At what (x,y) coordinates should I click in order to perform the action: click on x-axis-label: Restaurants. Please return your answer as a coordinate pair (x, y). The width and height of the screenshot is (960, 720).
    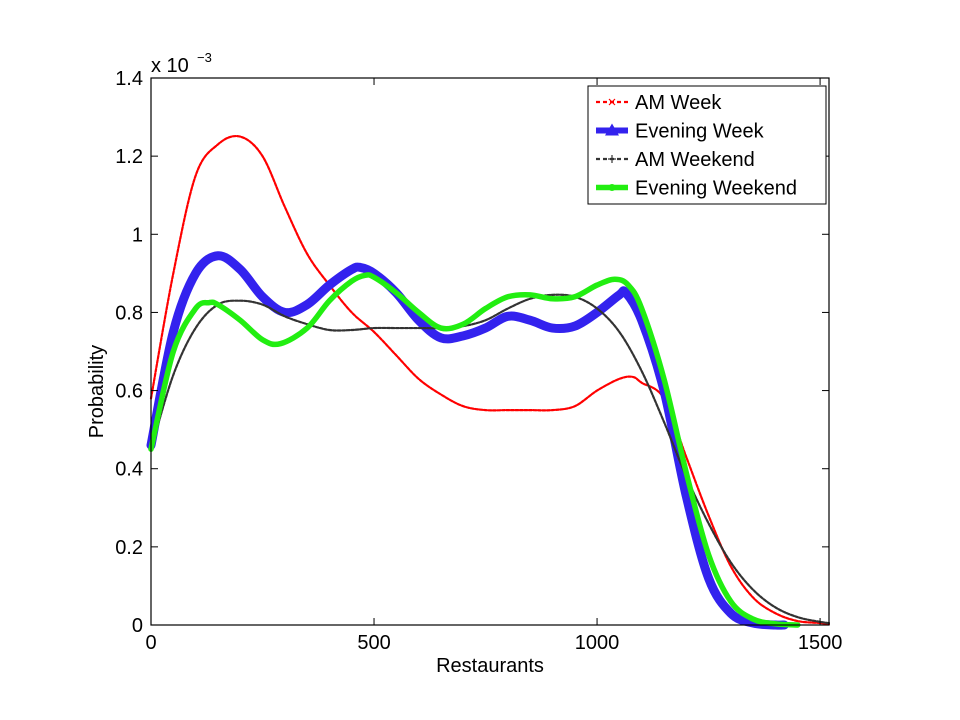
    Looking at the image, I should click on (490, 666).